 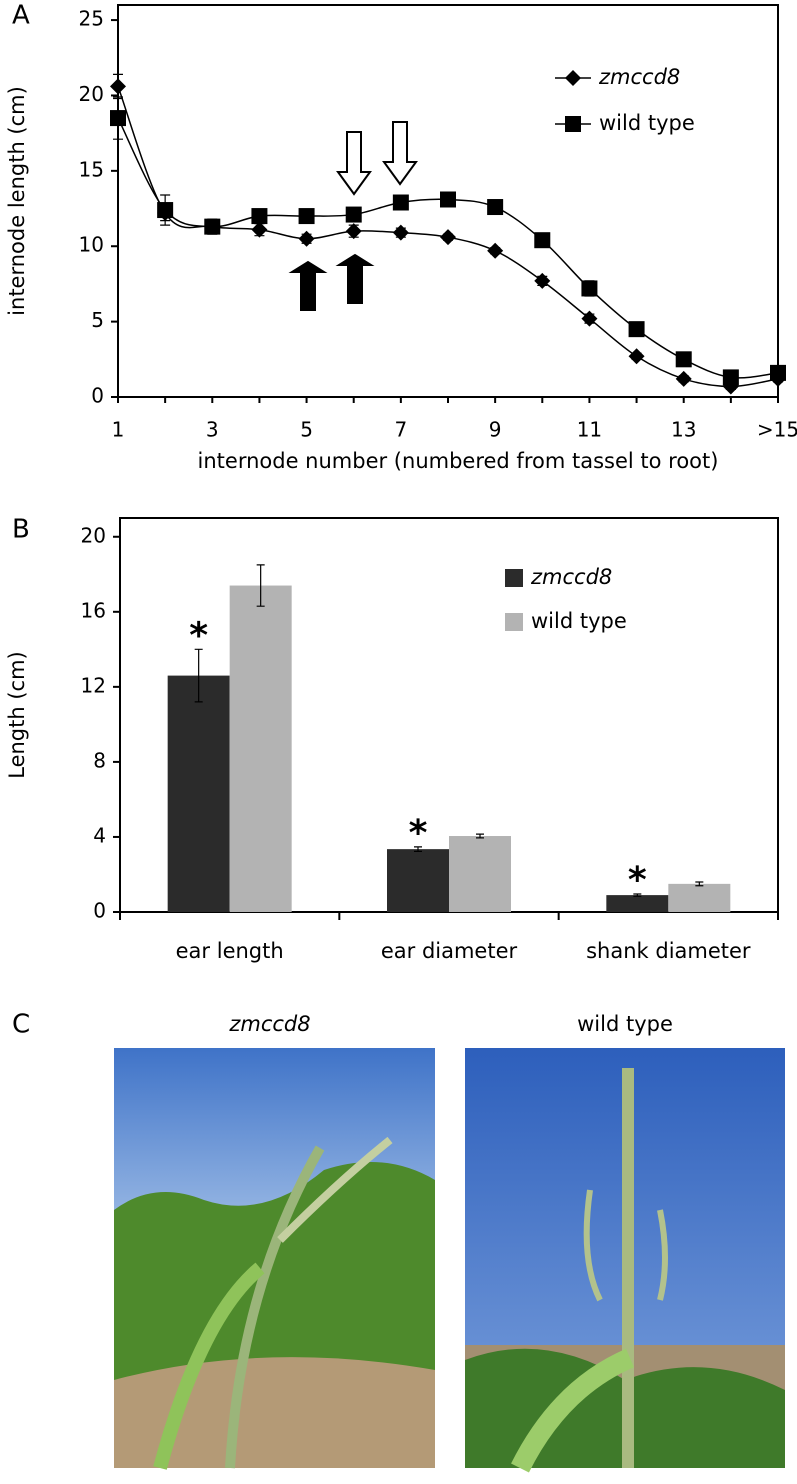 I want to click on y-tick-label: 4, so click(x=99, y=835).